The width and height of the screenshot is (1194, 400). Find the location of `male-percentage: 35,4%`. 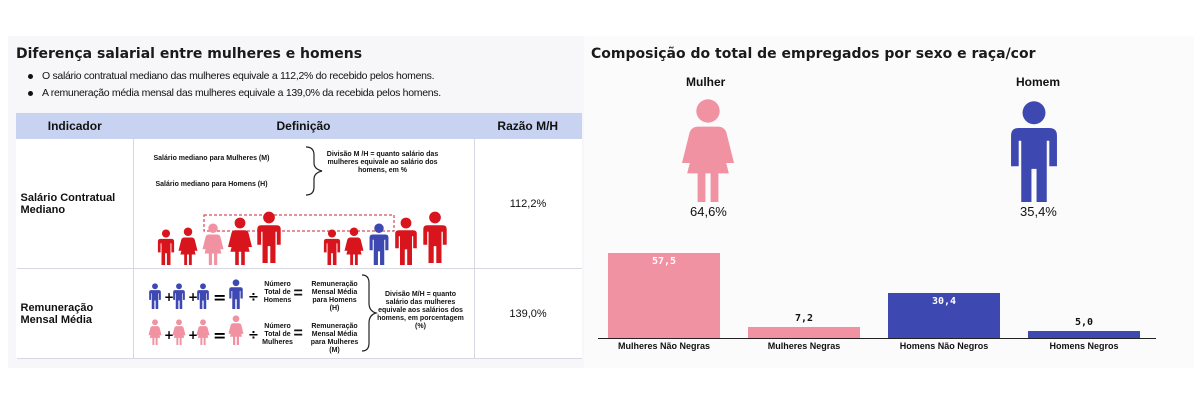

male-percentage: 35,4% is located at coordinates (1038, 211).